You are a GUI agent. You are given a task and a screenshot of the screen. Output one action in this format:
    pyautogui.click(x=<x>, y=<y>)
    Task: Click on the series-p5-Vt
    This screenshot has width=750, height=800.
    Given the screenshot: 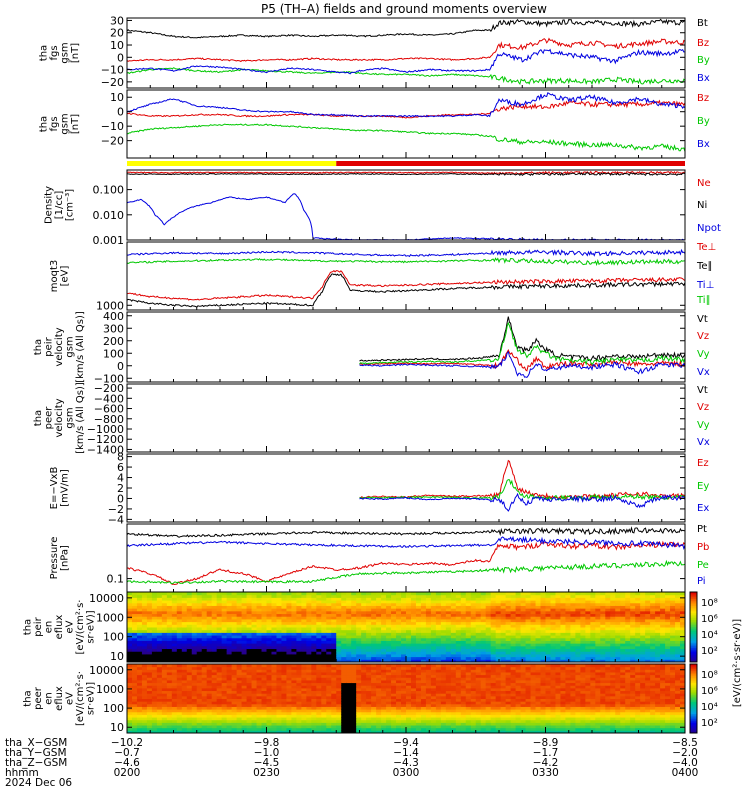 What is the action you would take?
    pyautogui.click(x=522, y=339)
    